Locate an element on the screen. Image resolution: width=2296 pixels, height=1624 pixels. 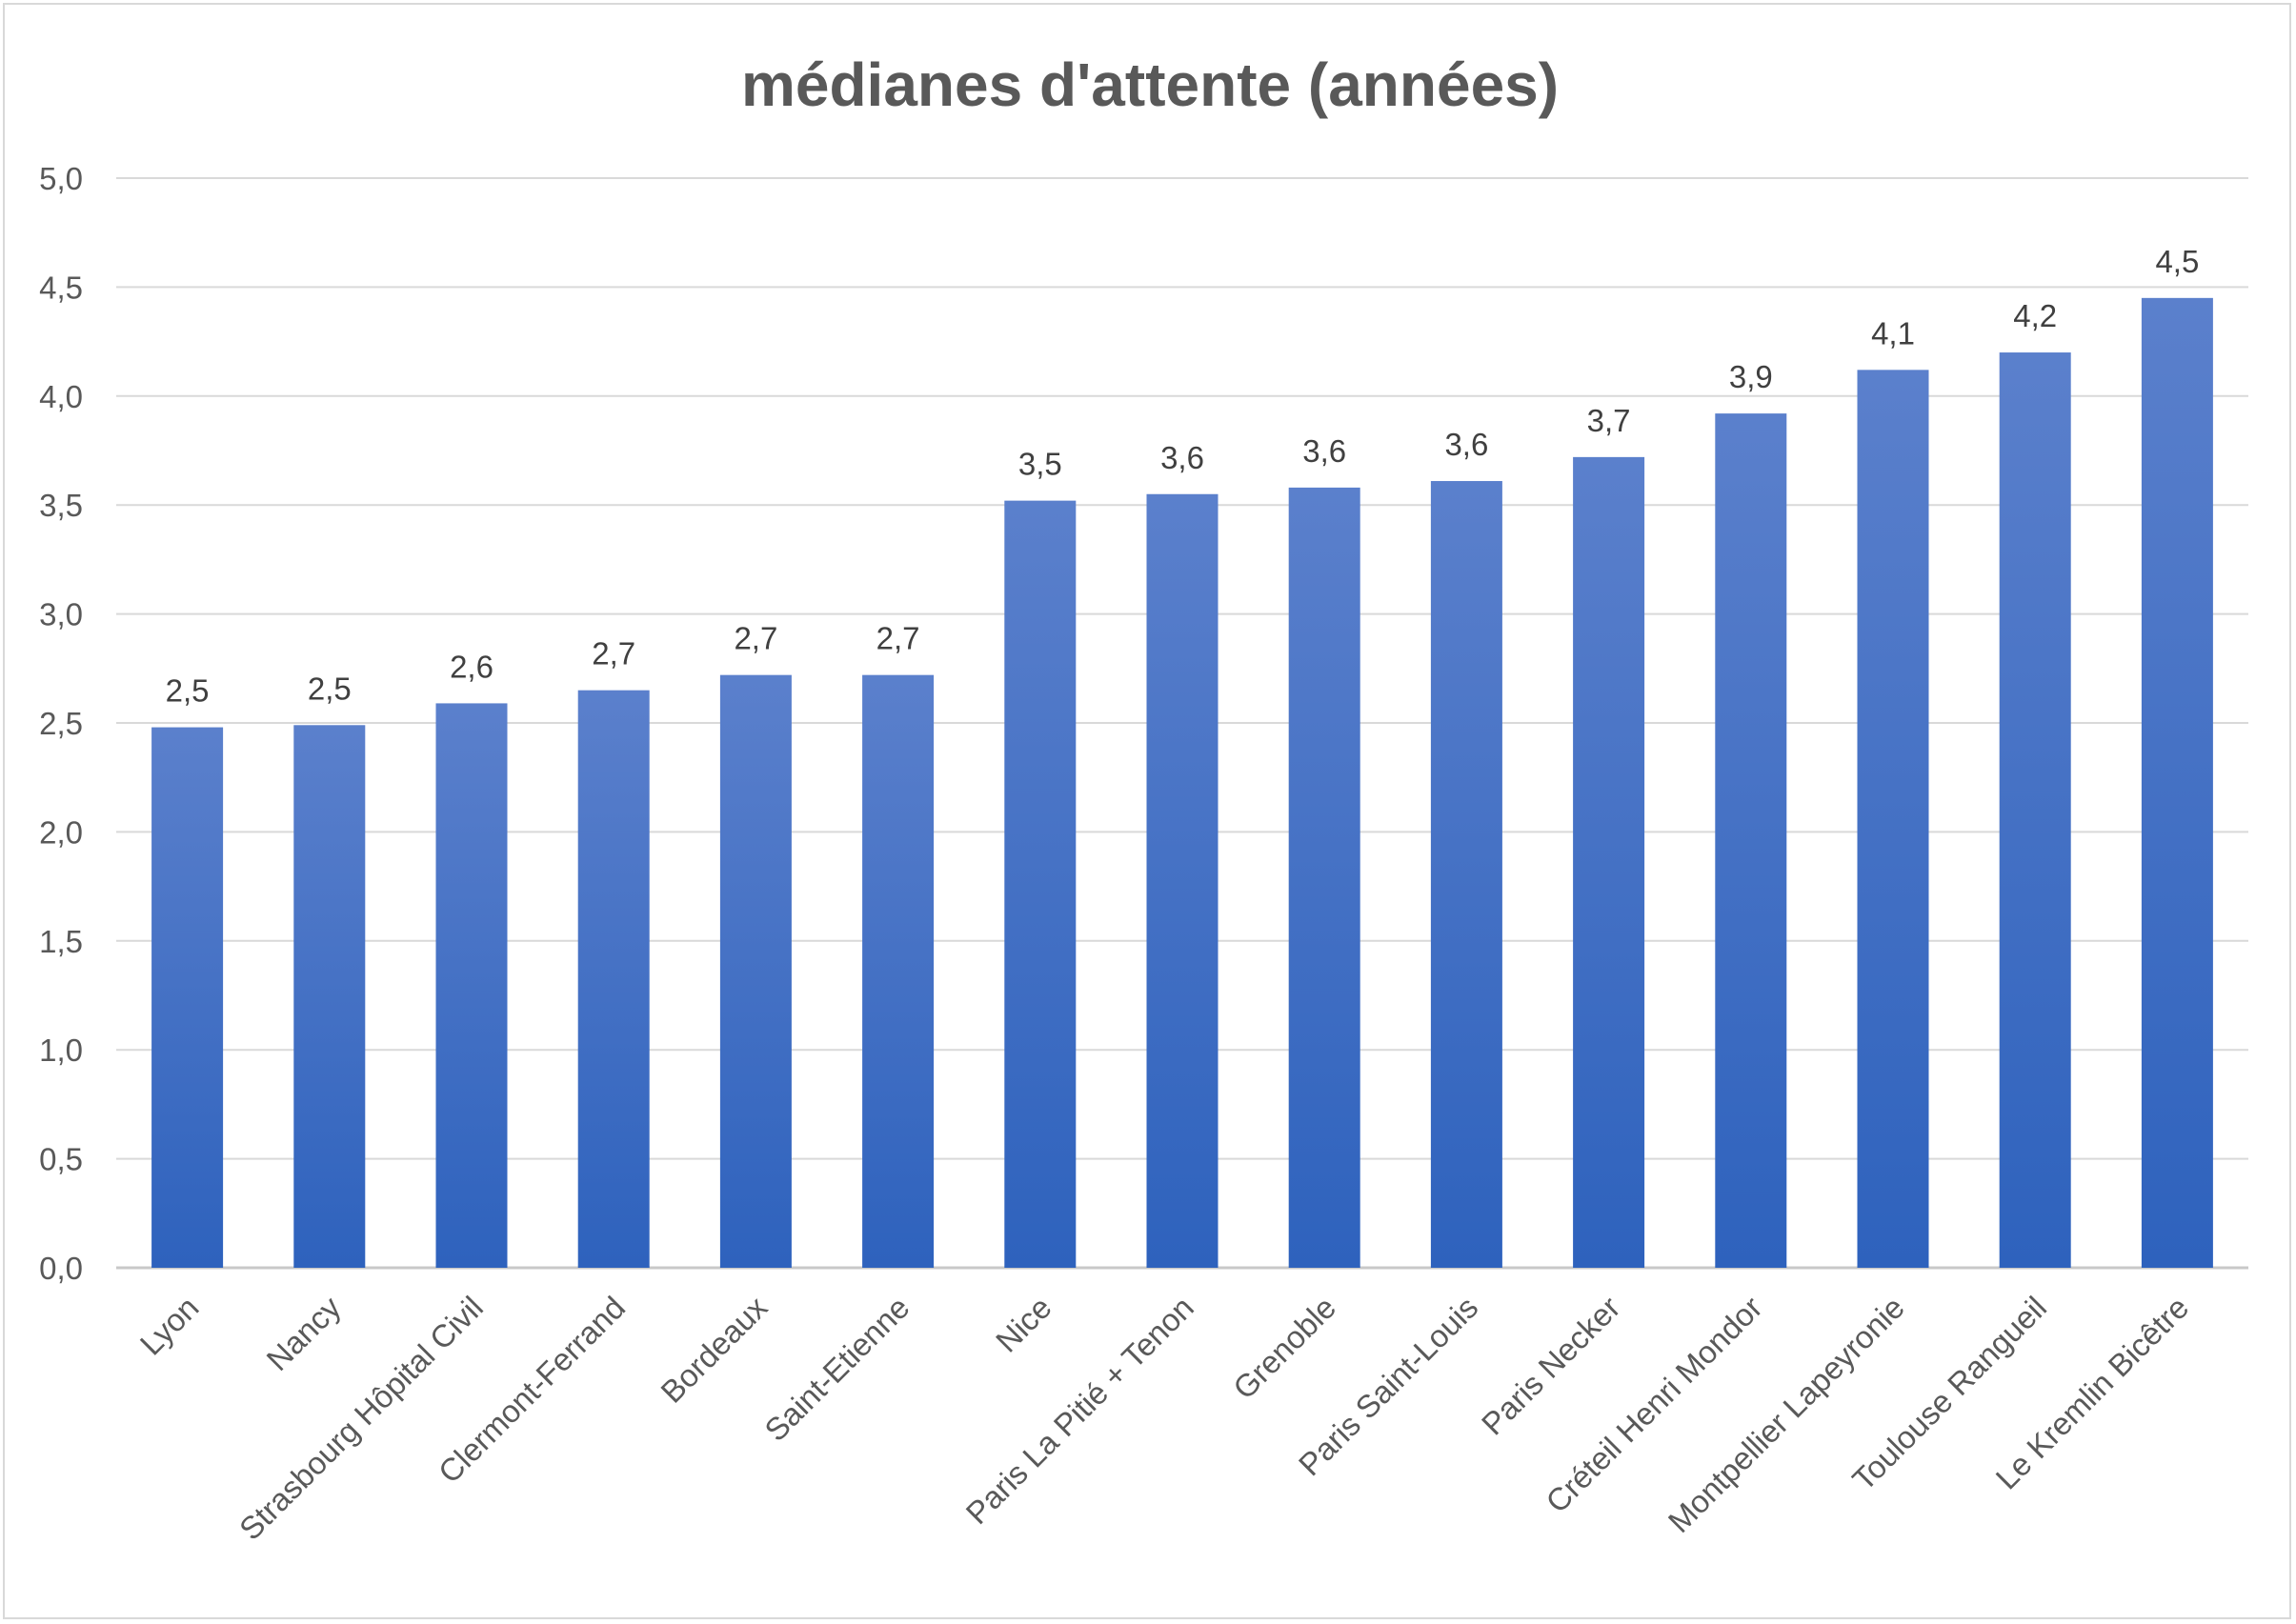
y-tick-label: 2,5 is located at coordinates (61, 723).